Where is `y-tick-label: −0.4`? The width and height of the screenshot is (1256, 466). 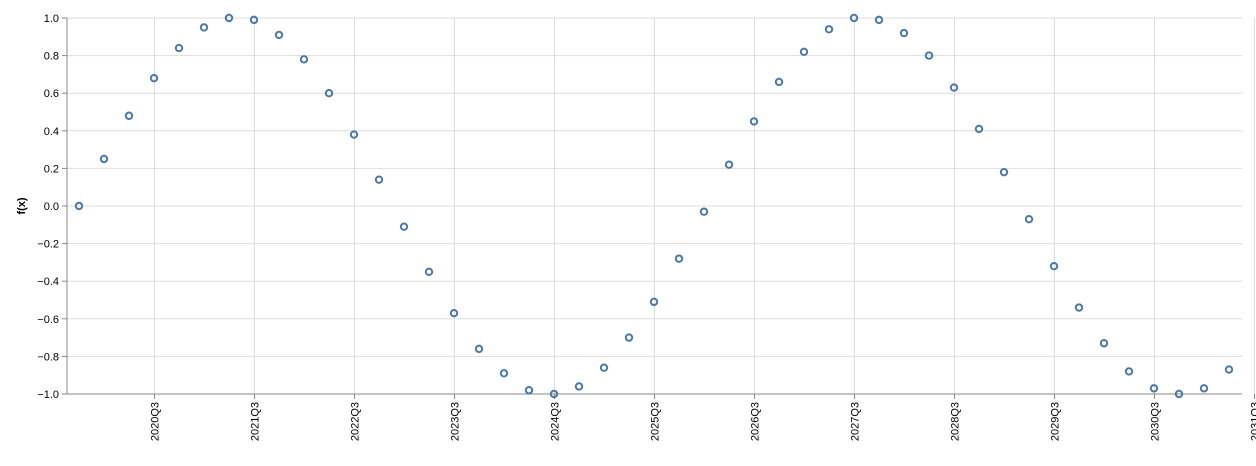
y-tick-label: −0.4 is located at coordinates (48, 282).